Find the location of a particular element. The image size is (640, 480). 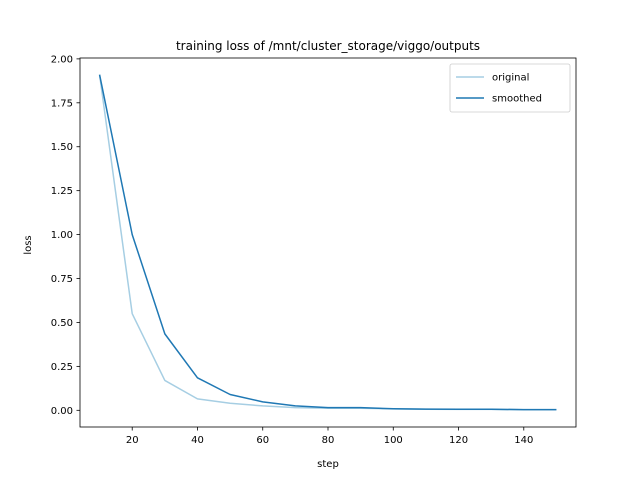

y-axis-label: loss is located at coordinates (28, 244).